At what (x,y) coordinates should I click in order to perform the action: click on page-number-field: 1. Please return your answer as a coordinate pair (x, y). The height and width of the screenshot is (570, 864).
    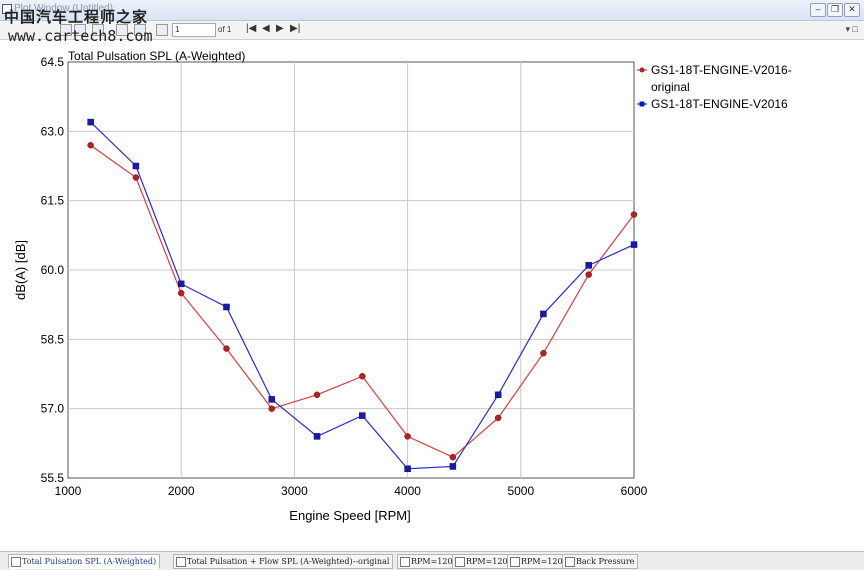
    Looking at the image, I should click on (194, 30).